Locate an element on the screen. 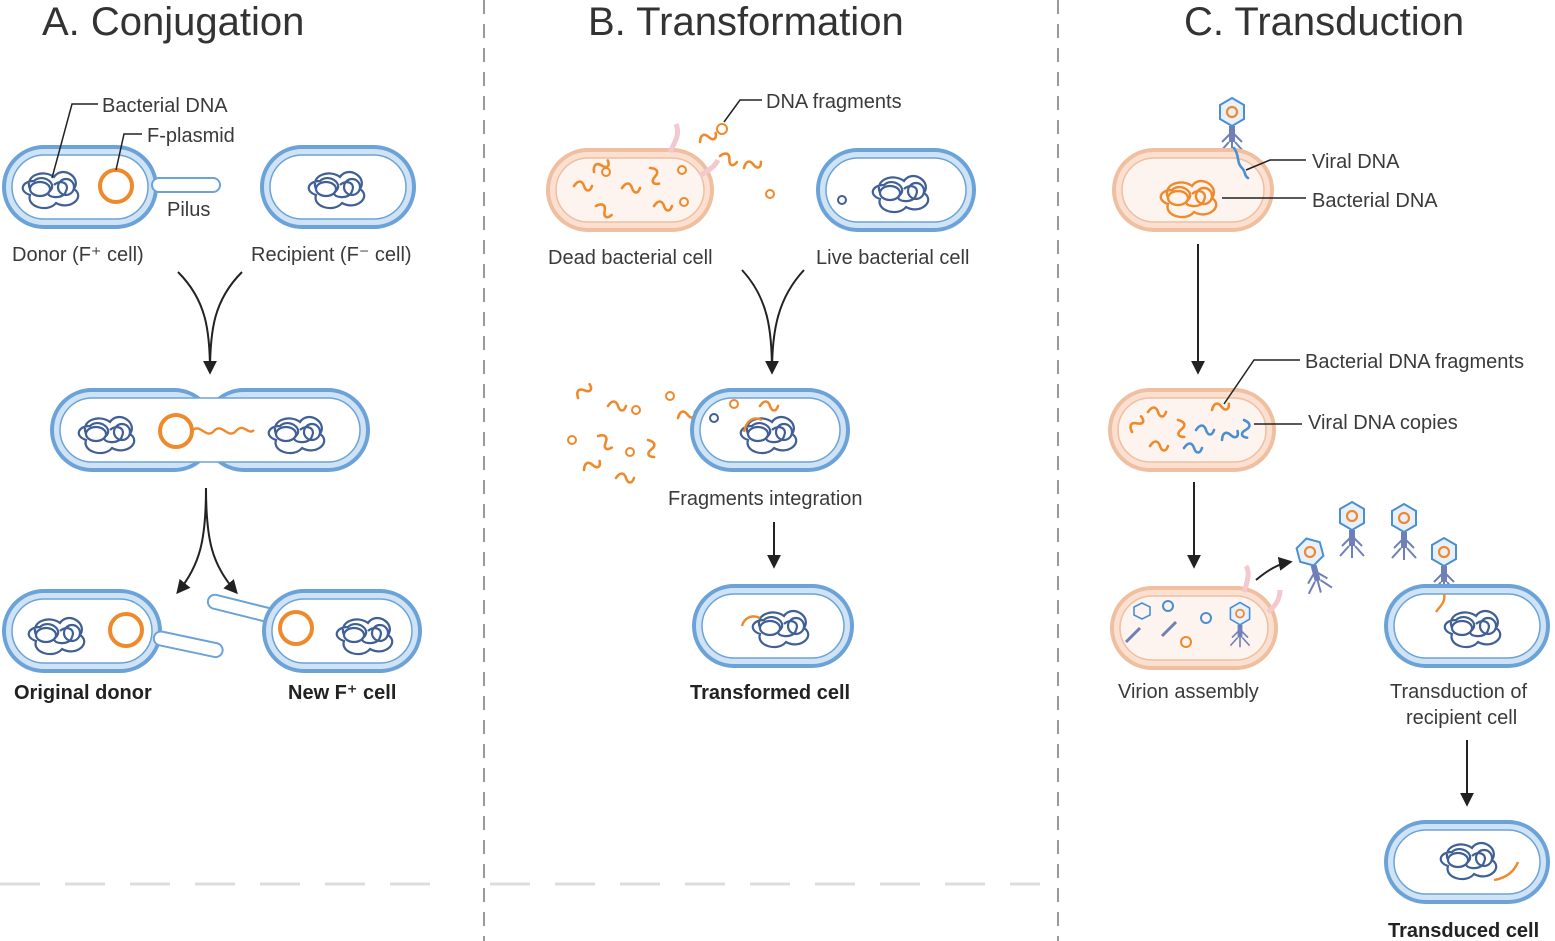 The image size is (1555, 941). pointer-dna-fragments is located at coordinates (742, 111).